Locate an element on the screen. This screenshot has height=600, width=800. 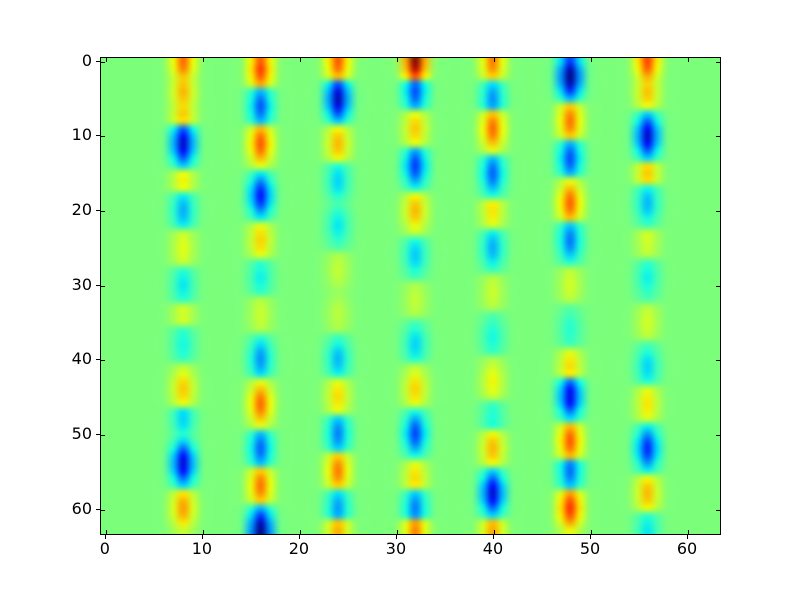
y-tick-label: 20 is located at coordinates (81, 210).